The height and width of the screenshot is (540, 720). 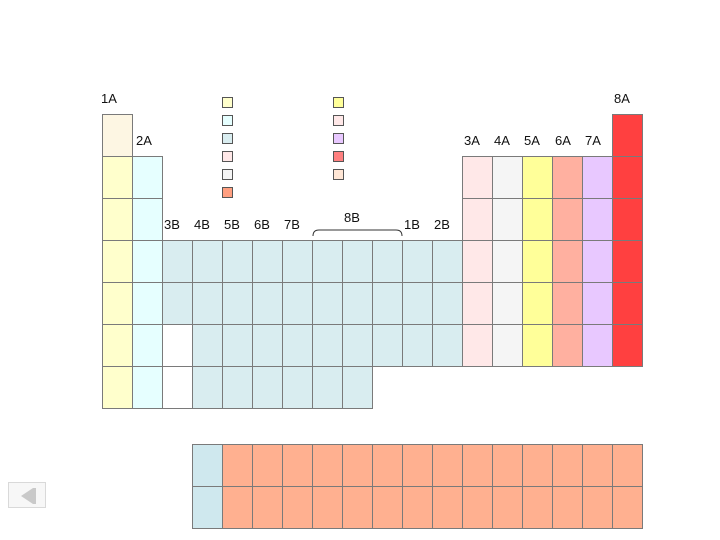 I want to click on group-label: 4A, so click(x=502, y=140).